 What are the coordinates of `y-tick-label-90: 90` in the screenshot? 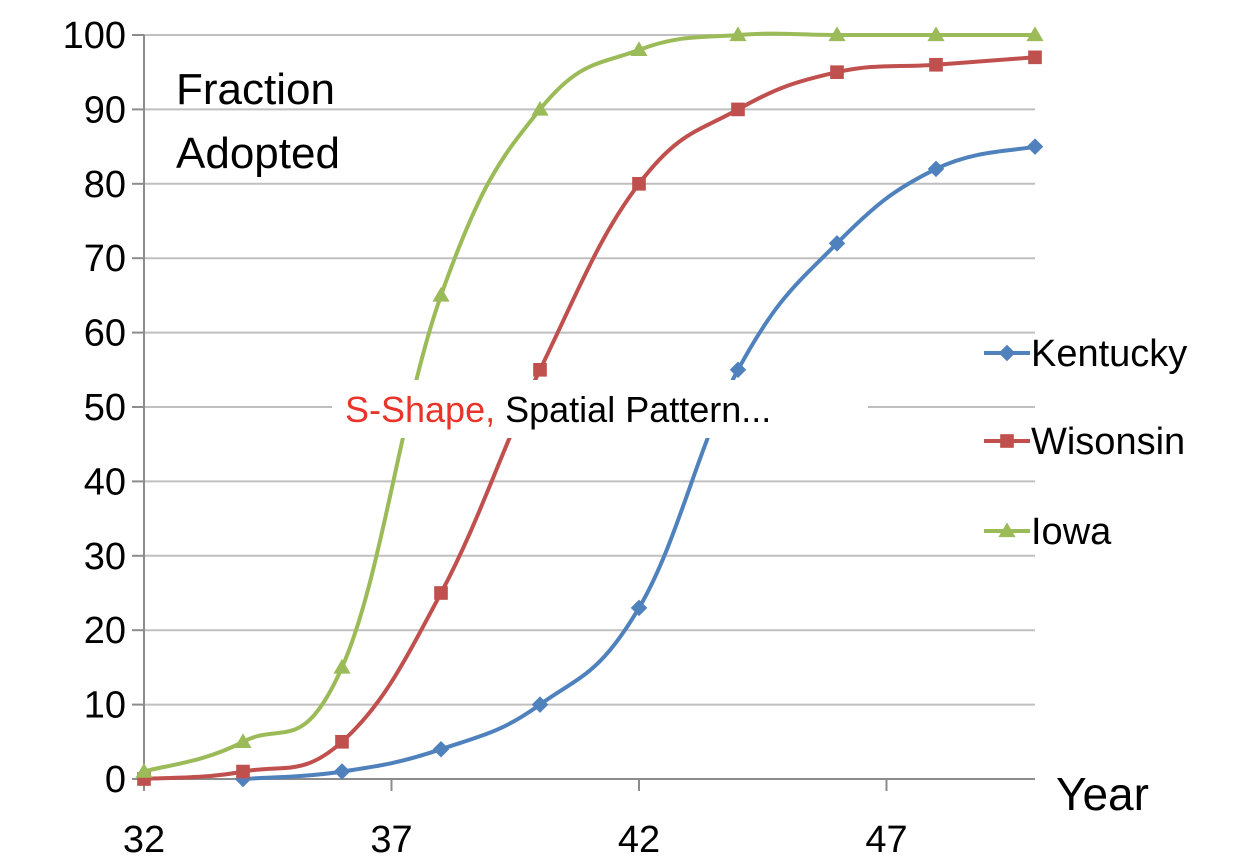 It's located at (105, 110).